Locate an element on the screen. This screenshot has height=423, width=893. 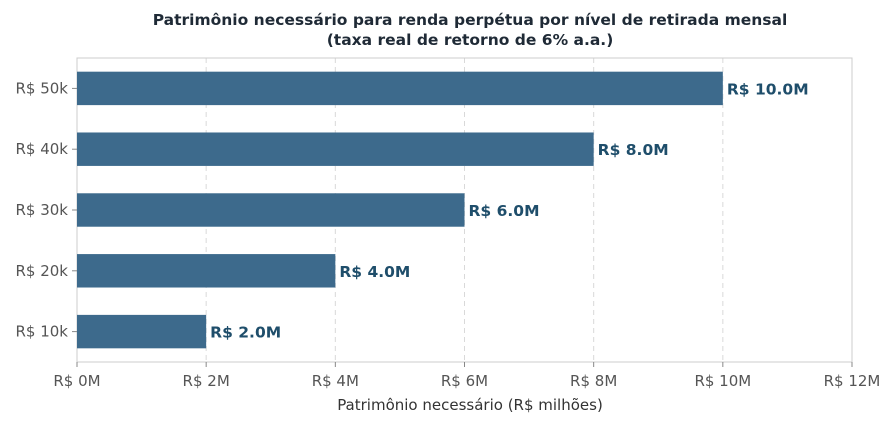
x-tick-label: R$ 10M is located at coordinates (722, 381).